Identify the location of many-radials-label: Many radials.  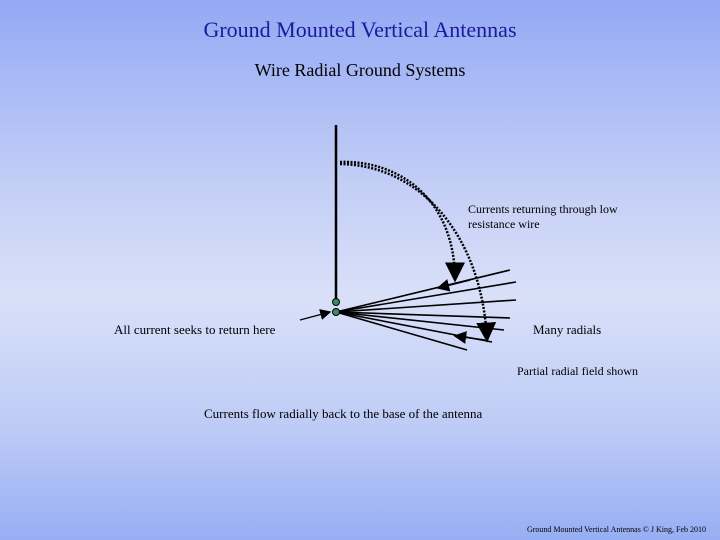
(567, 329).